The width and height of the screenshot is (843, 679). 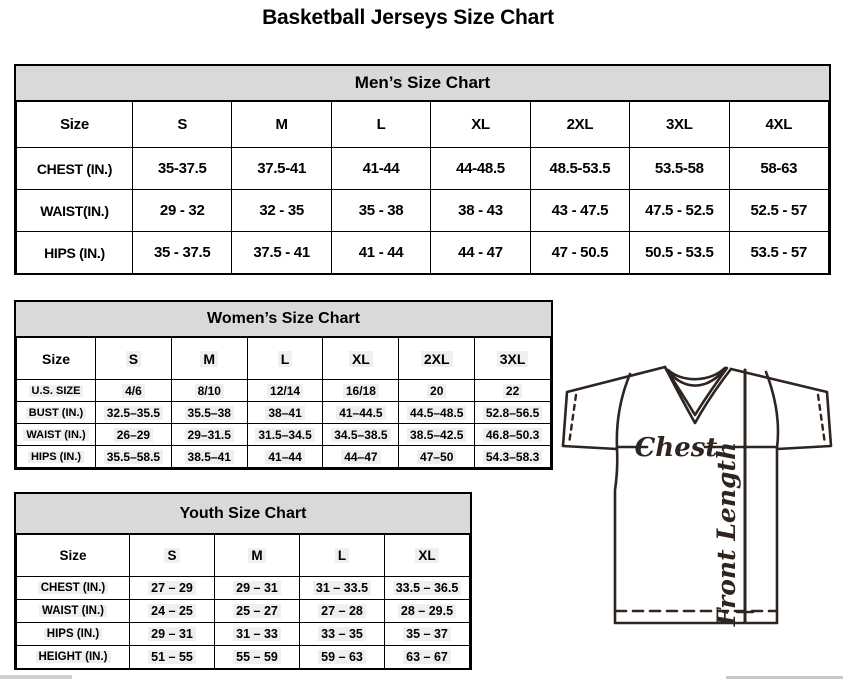 I want to click on cell-value: 27 – 28, so click(x=342, y=611).